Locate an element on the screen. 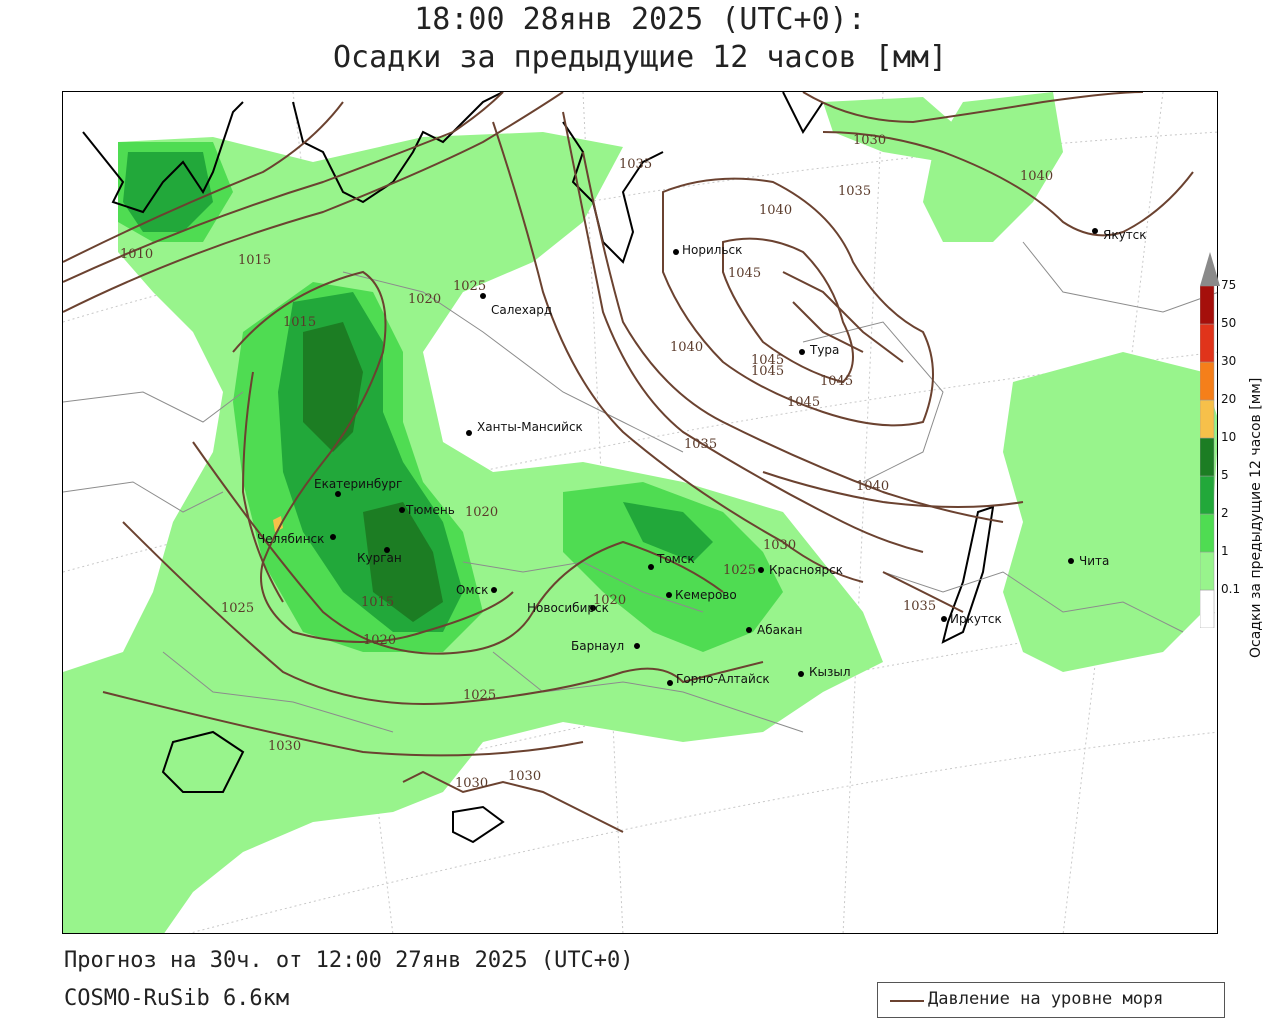 The image size is (1280, 1024). city-label: Салехард is located at coordinates (521, 310).